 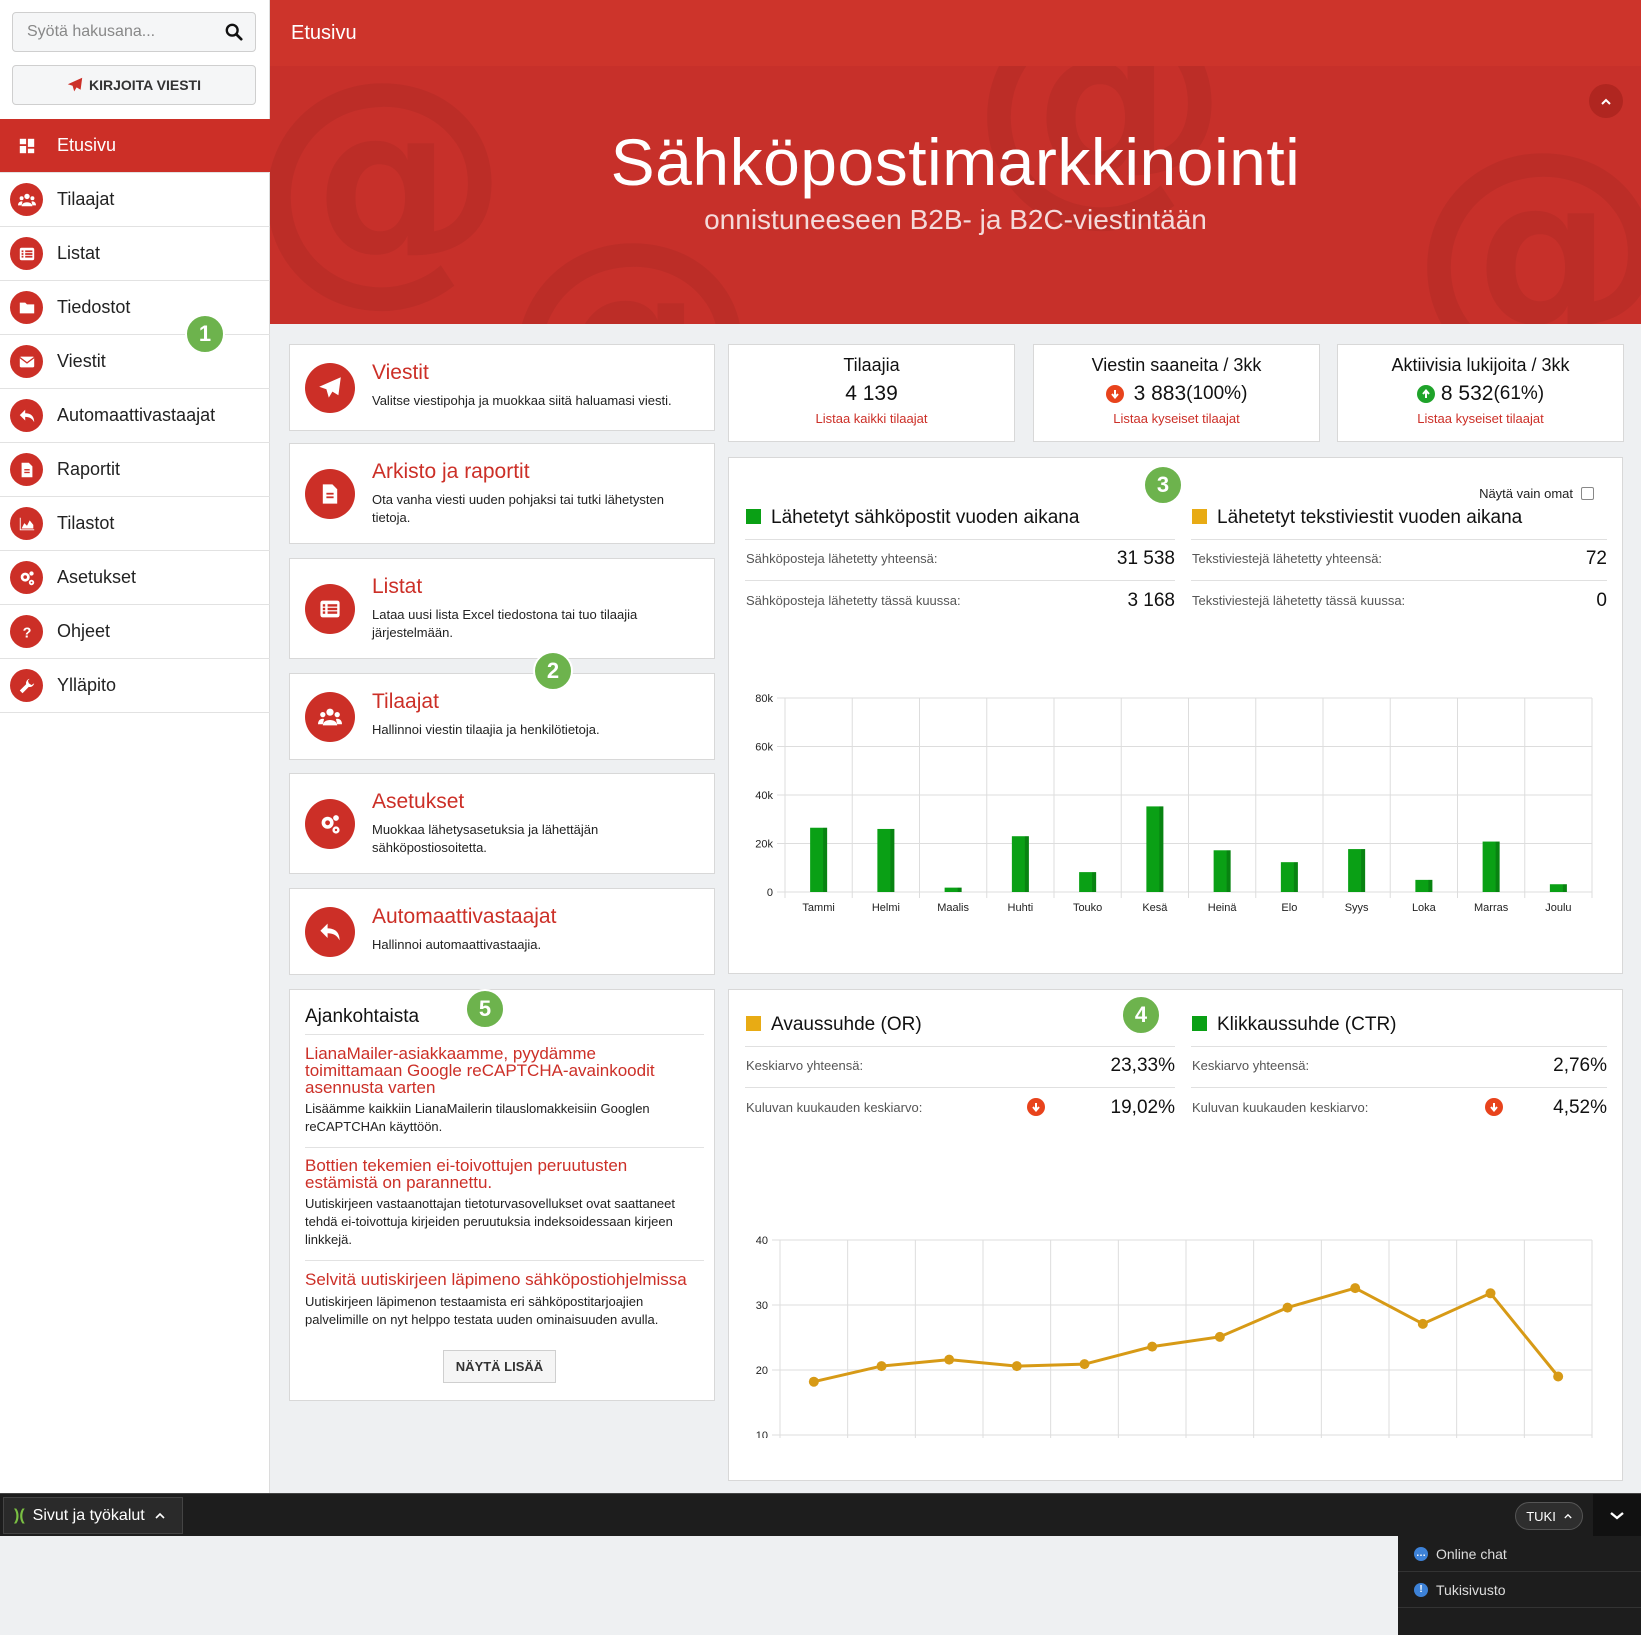 I want to click on sms-month-value: 0, so click(x=1601, y=600).